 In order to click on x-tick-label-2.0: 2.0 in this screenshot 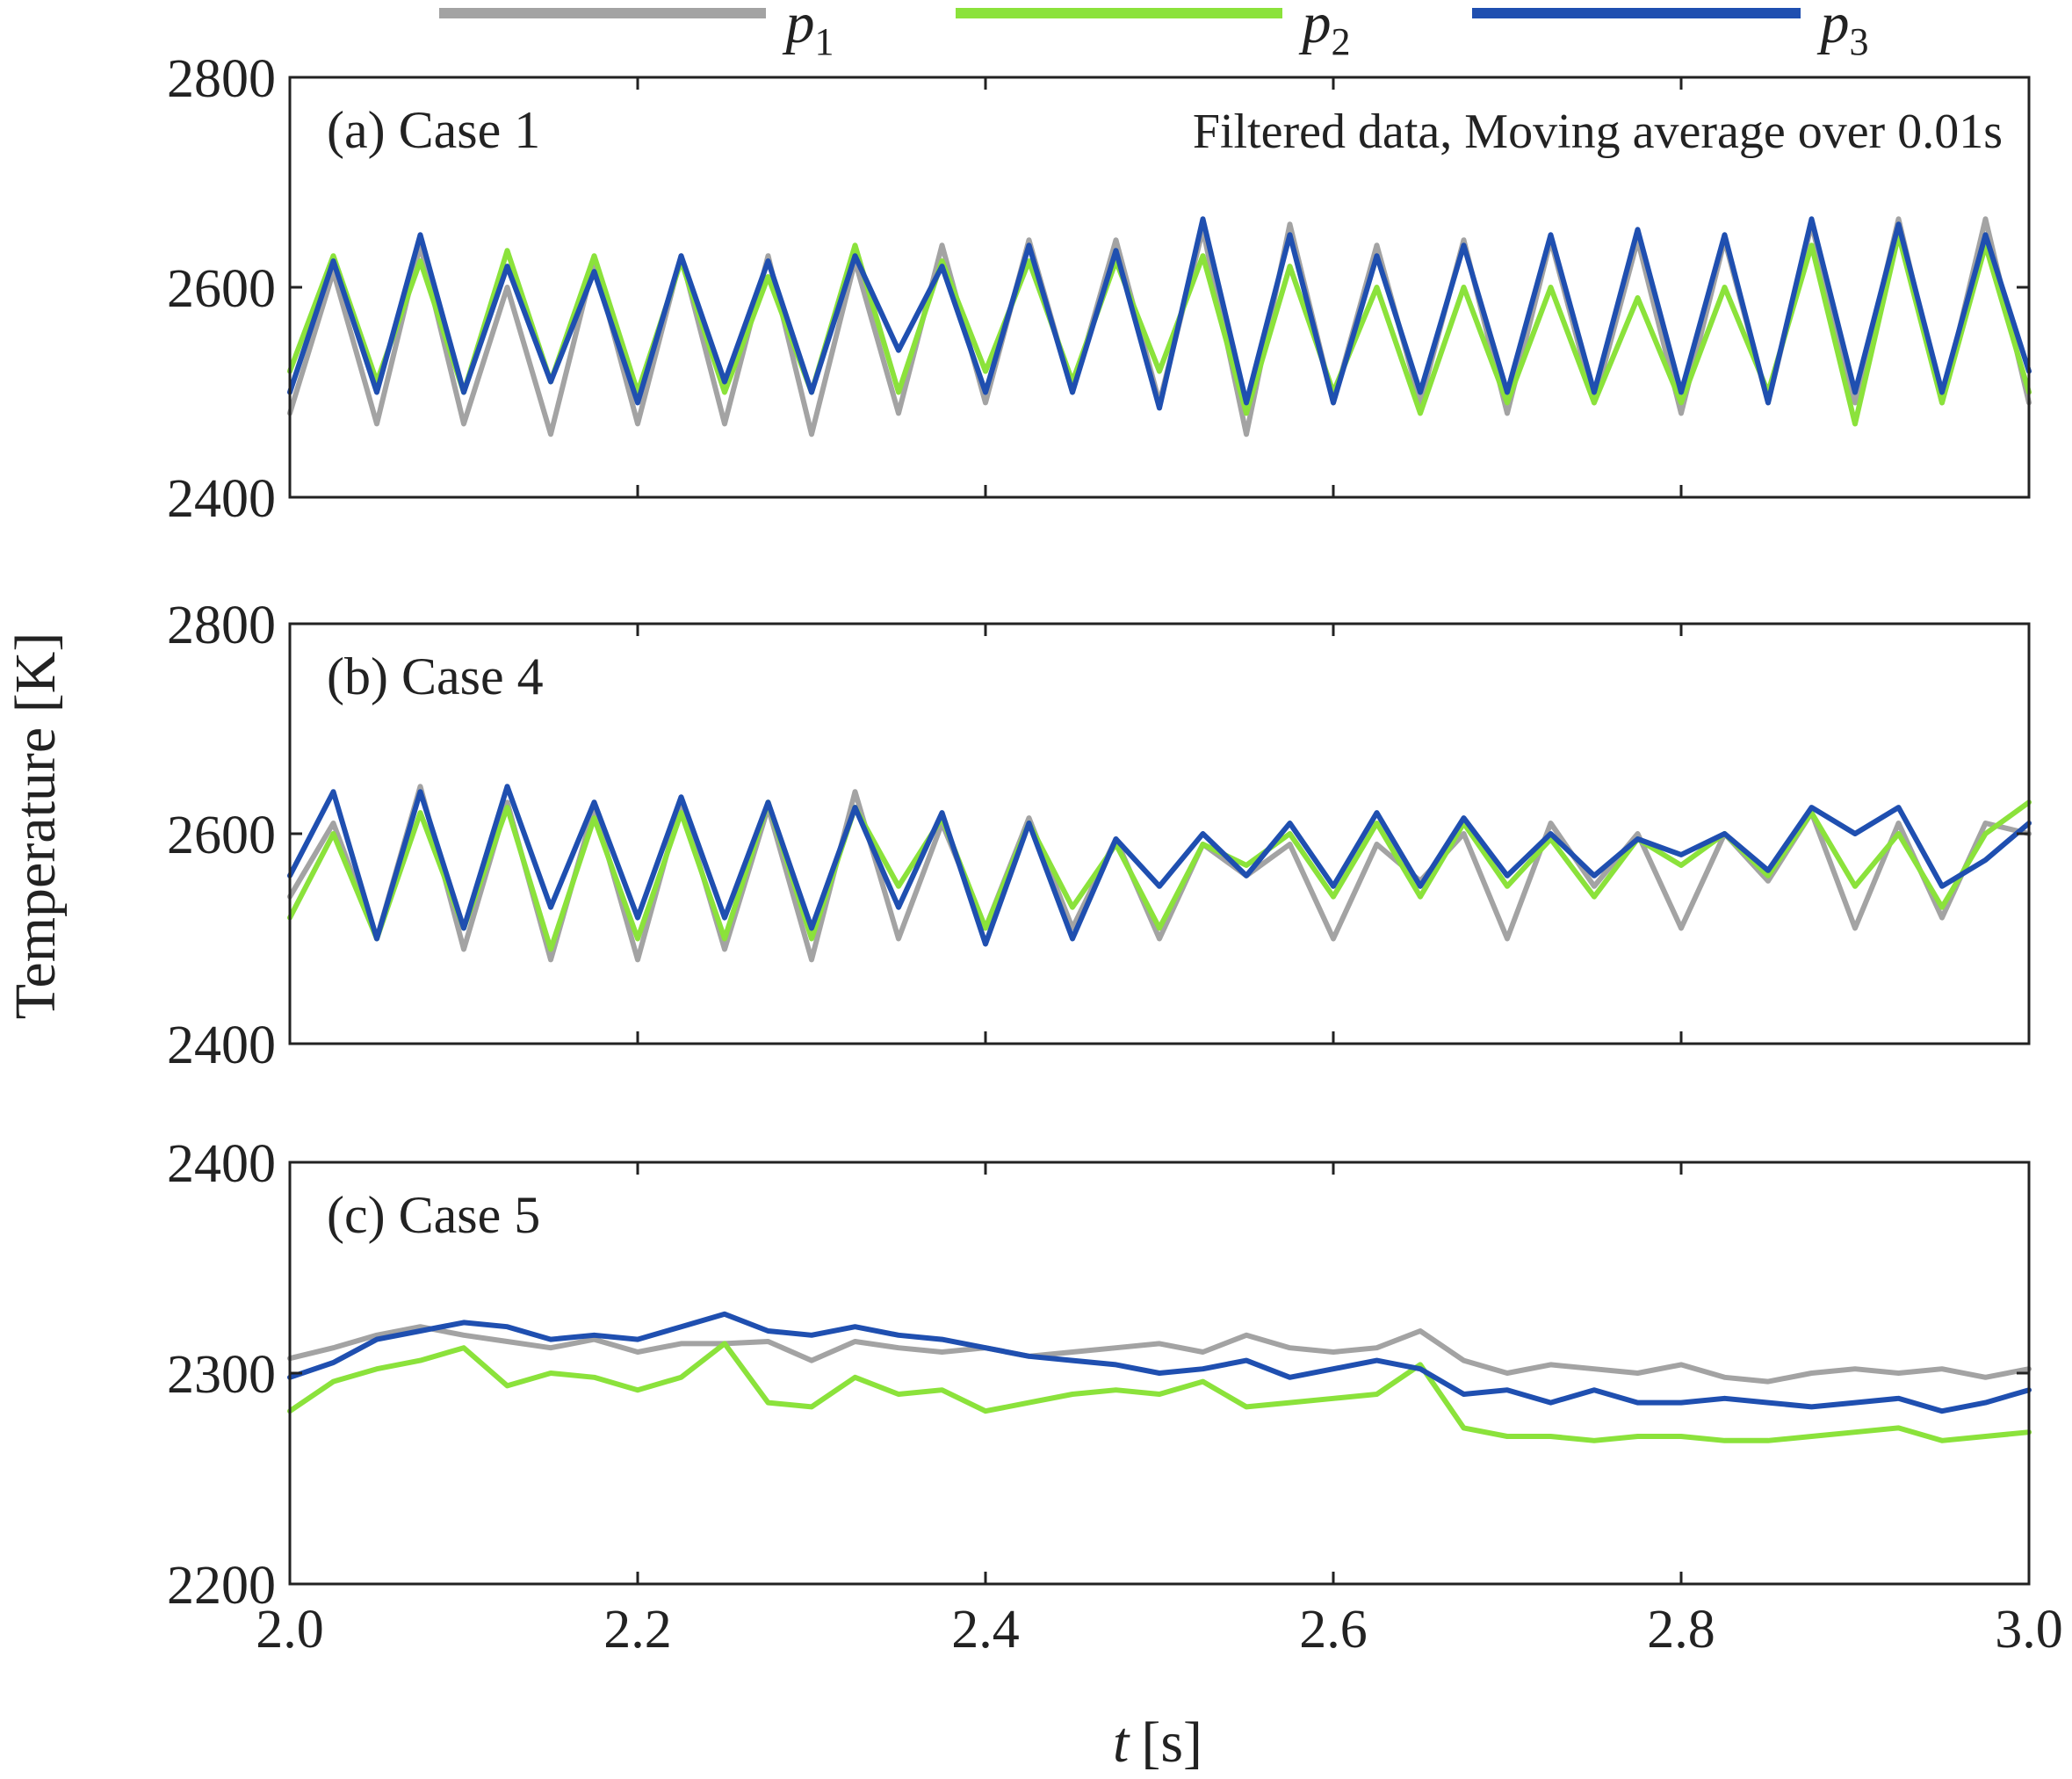, I will do `click(290, 1630)`.